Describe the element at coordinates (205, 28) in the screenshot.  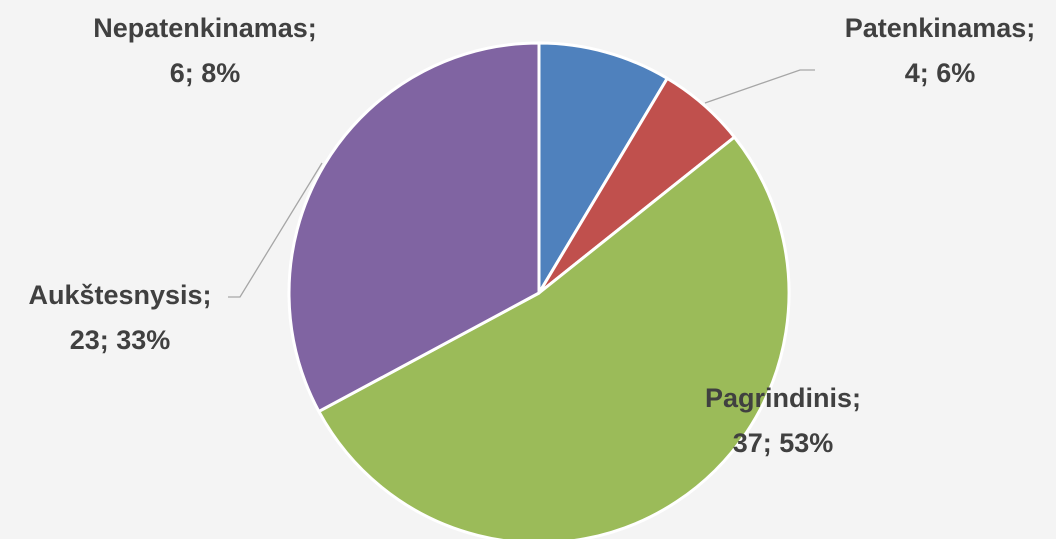
I see `category-label: Nepatenkinamas;` at that location.